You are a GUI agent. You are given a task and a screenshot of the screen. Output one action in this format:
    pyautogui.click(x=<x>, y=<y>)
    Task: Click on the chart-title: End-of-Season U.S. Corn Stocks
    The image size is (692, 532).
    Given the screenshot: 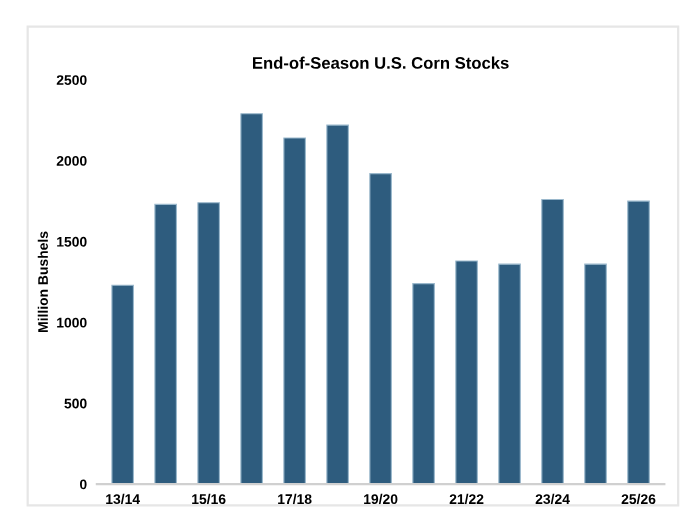 What is the action you would take?
    pyautogui.click(x=381, y=62)
    